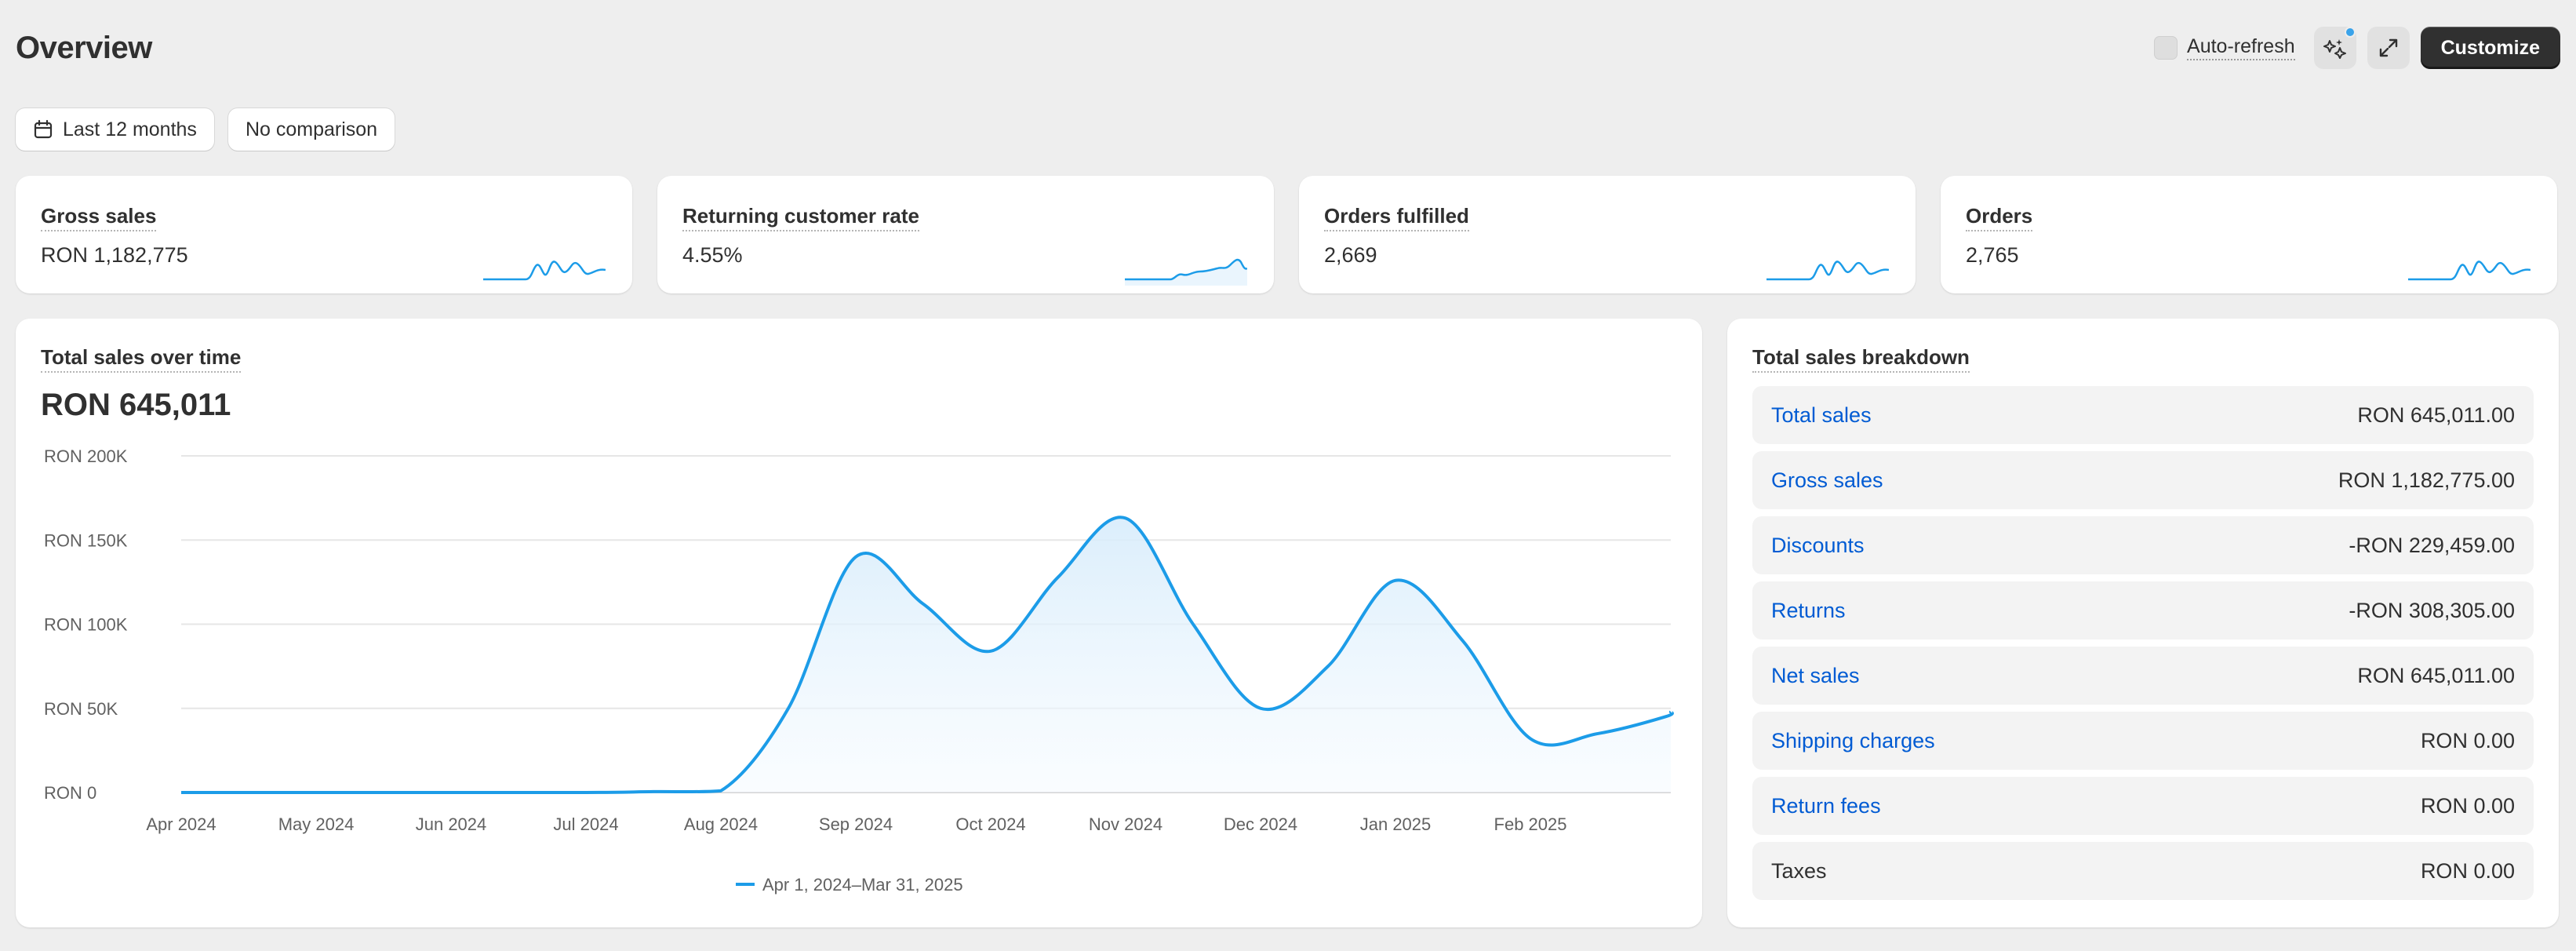 This screenshot has height=951, width=2576. Describe the element at coordinates (181, 824) in the screenshot. I see `x-tick-label: Apr 2024` at that location.